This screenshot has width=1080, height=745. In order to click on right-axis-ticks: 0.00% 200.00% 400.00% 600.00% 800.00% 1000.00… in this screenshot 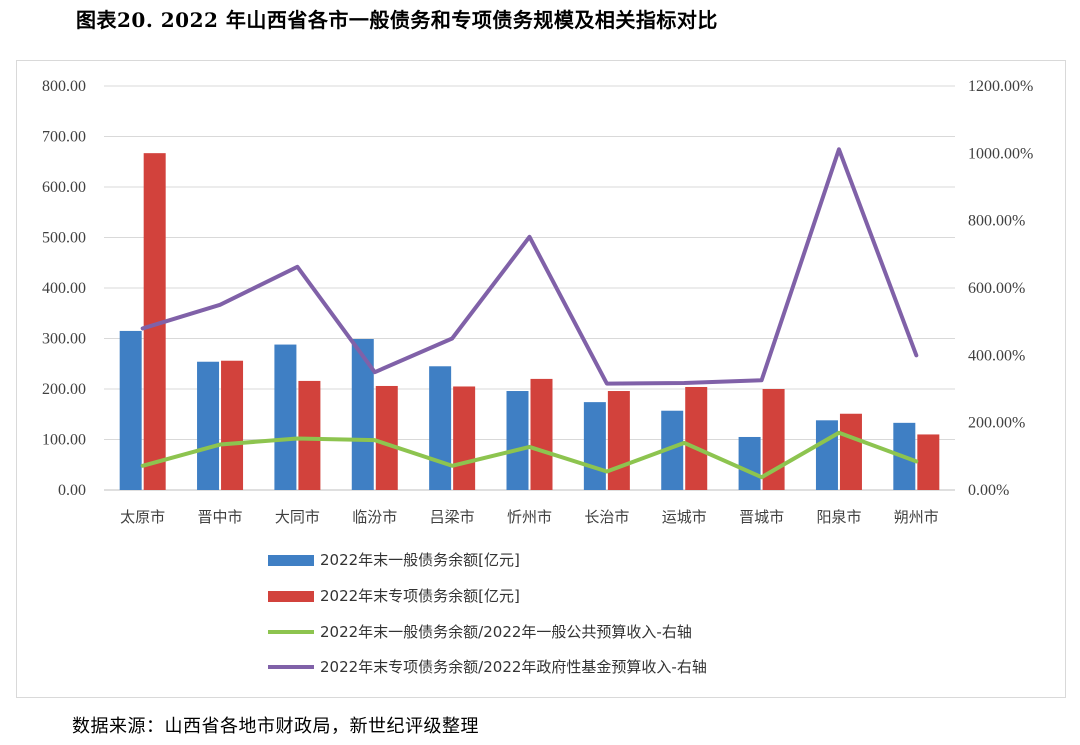, I will do `click(1000, 288)`.